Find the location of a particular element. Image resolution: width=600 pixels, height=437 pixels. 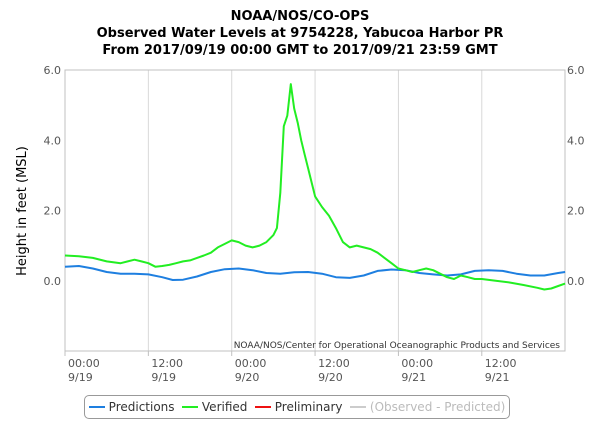

legend-label-predictions: Predictions is located at coordinates (141, 407).